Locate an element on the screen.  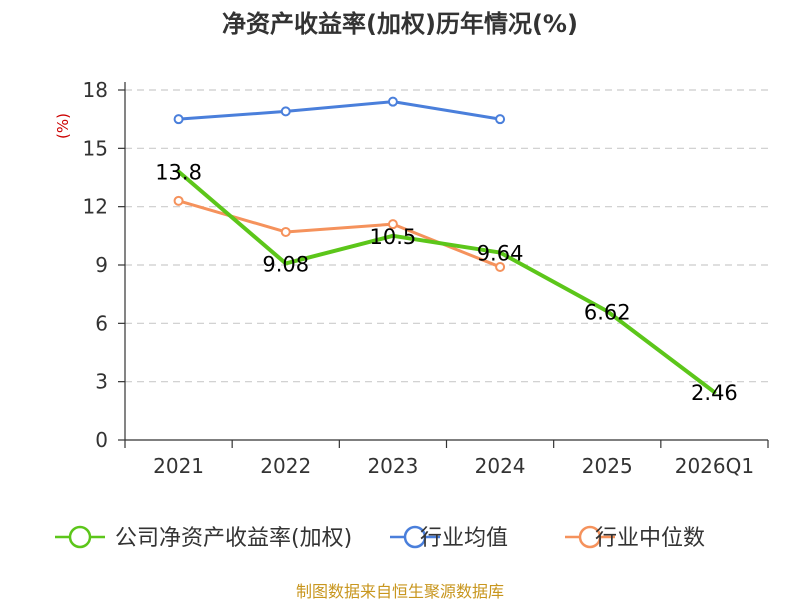
legend-label: 公司净资产收益率(加权) is located at coordinates (233, 538).